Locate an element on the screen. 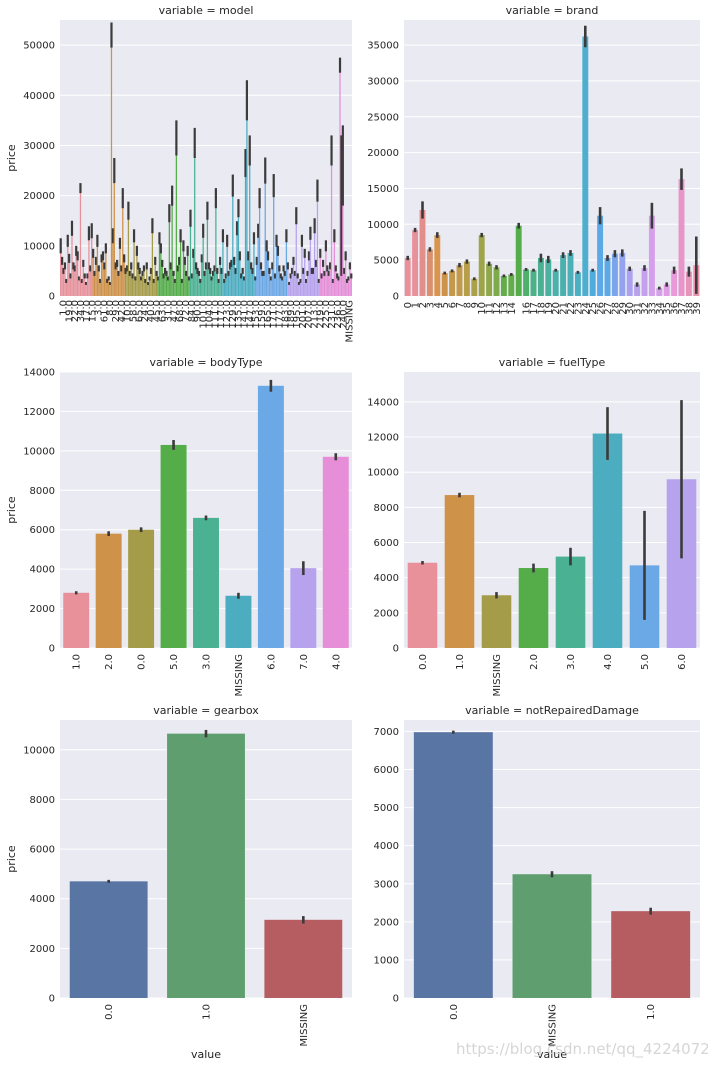 The width and height of the screenshot is (708, 1068). x-tick-label: 61.0 is located at coordinates (104, 311).